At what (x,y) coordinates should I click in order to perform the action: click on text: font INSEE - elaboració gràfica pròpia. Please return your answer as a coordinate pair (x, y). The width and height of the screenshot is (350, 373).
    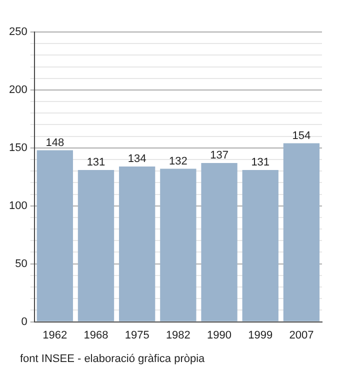
    Looking at the image, I should click on (112, 359).